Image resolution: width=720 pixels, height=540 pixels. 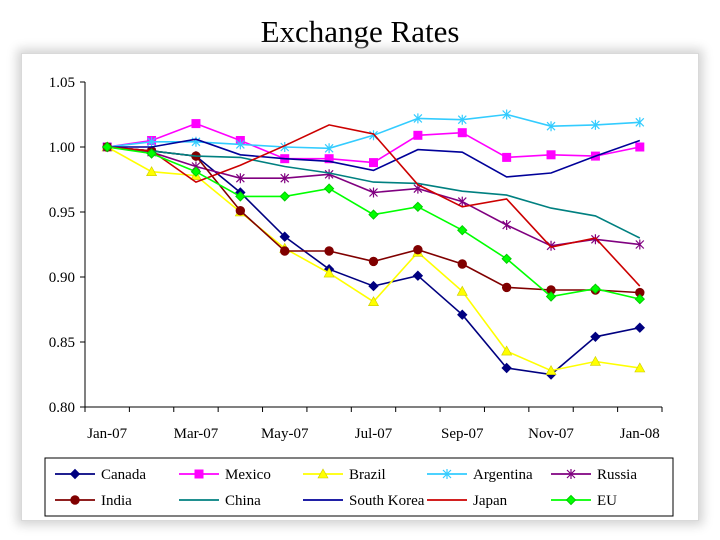 What do you see at coordinates (503, 475) in the screenshot?
I see `legend-label: Argentina` at bounding box center [503, 475].